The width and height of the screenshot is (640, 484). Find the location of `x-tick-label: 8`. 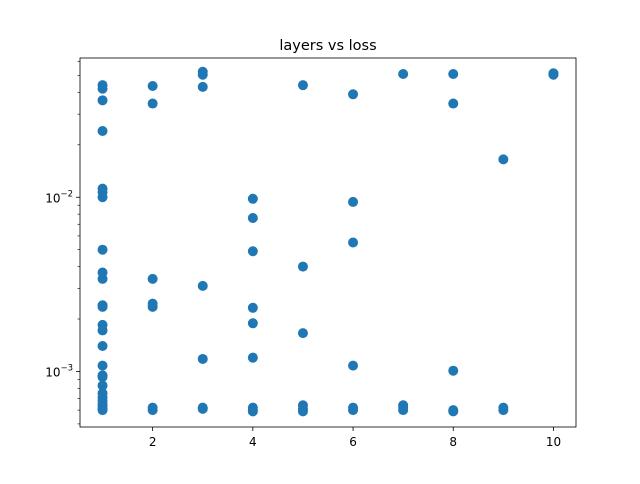

x-tick-label: 8 is located at coordinates (453, 442).